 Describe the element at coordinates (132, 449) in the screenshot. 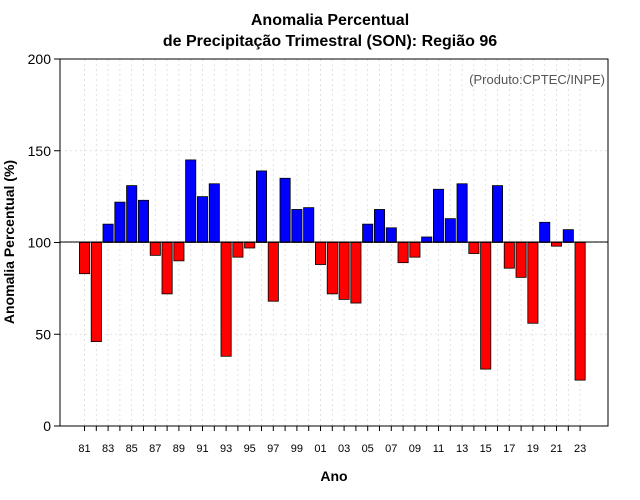

I see `x-tick-label-85: 85` at that location.